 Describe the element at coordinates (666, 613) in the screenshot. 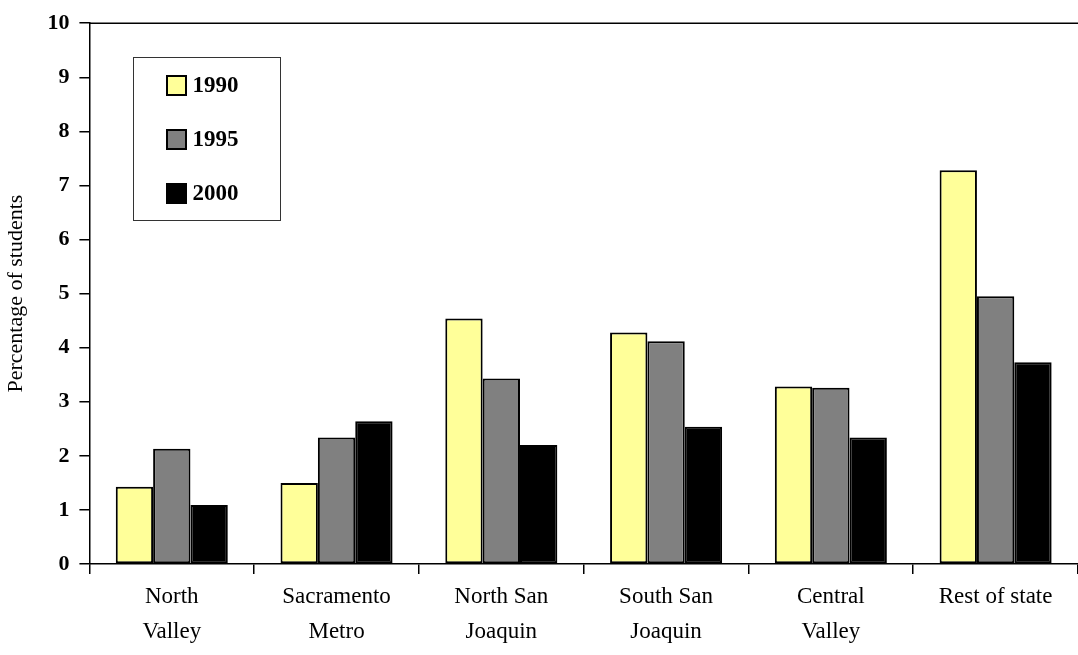

I see `x-tick-label: South San Joaquin` at that location.